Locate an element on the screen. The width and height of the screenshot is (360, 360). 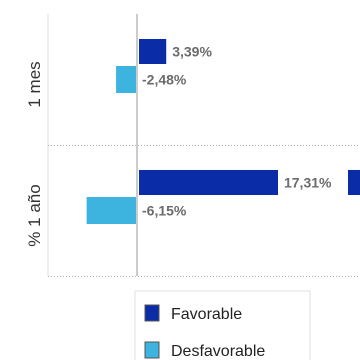
legend-label-favorable: Favorable is located at coordinates (206, 314).